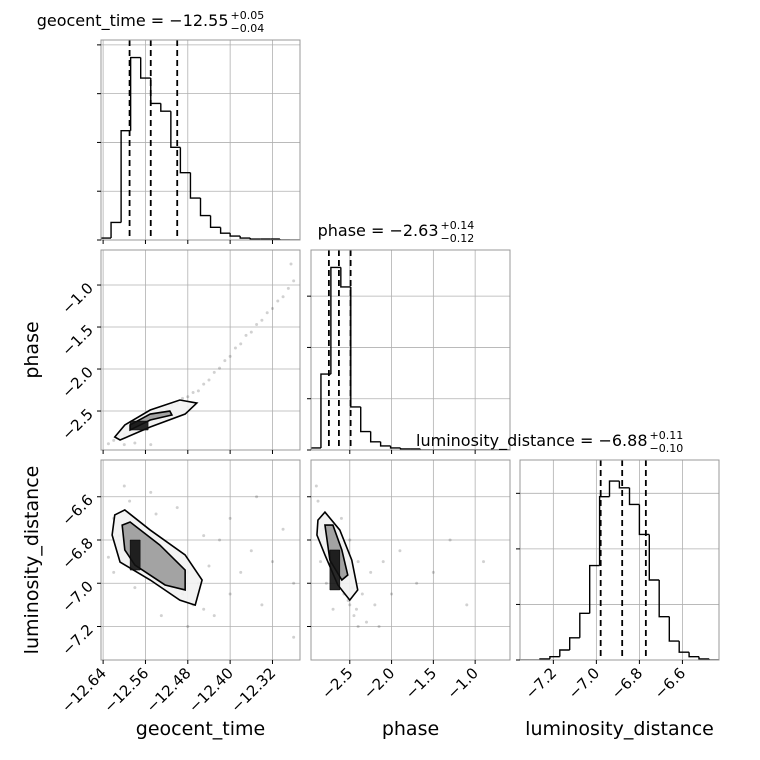  Describe the element at coordinates (77, 510) in the screenshot. I see `y-tick-label: −6.6` at that location.